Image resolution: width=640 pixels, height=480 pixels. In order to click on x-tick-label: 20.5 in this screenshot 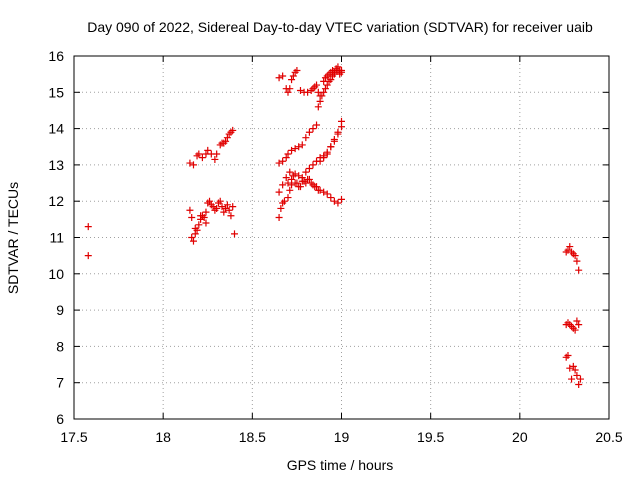, I will do `click(608, 437)`.